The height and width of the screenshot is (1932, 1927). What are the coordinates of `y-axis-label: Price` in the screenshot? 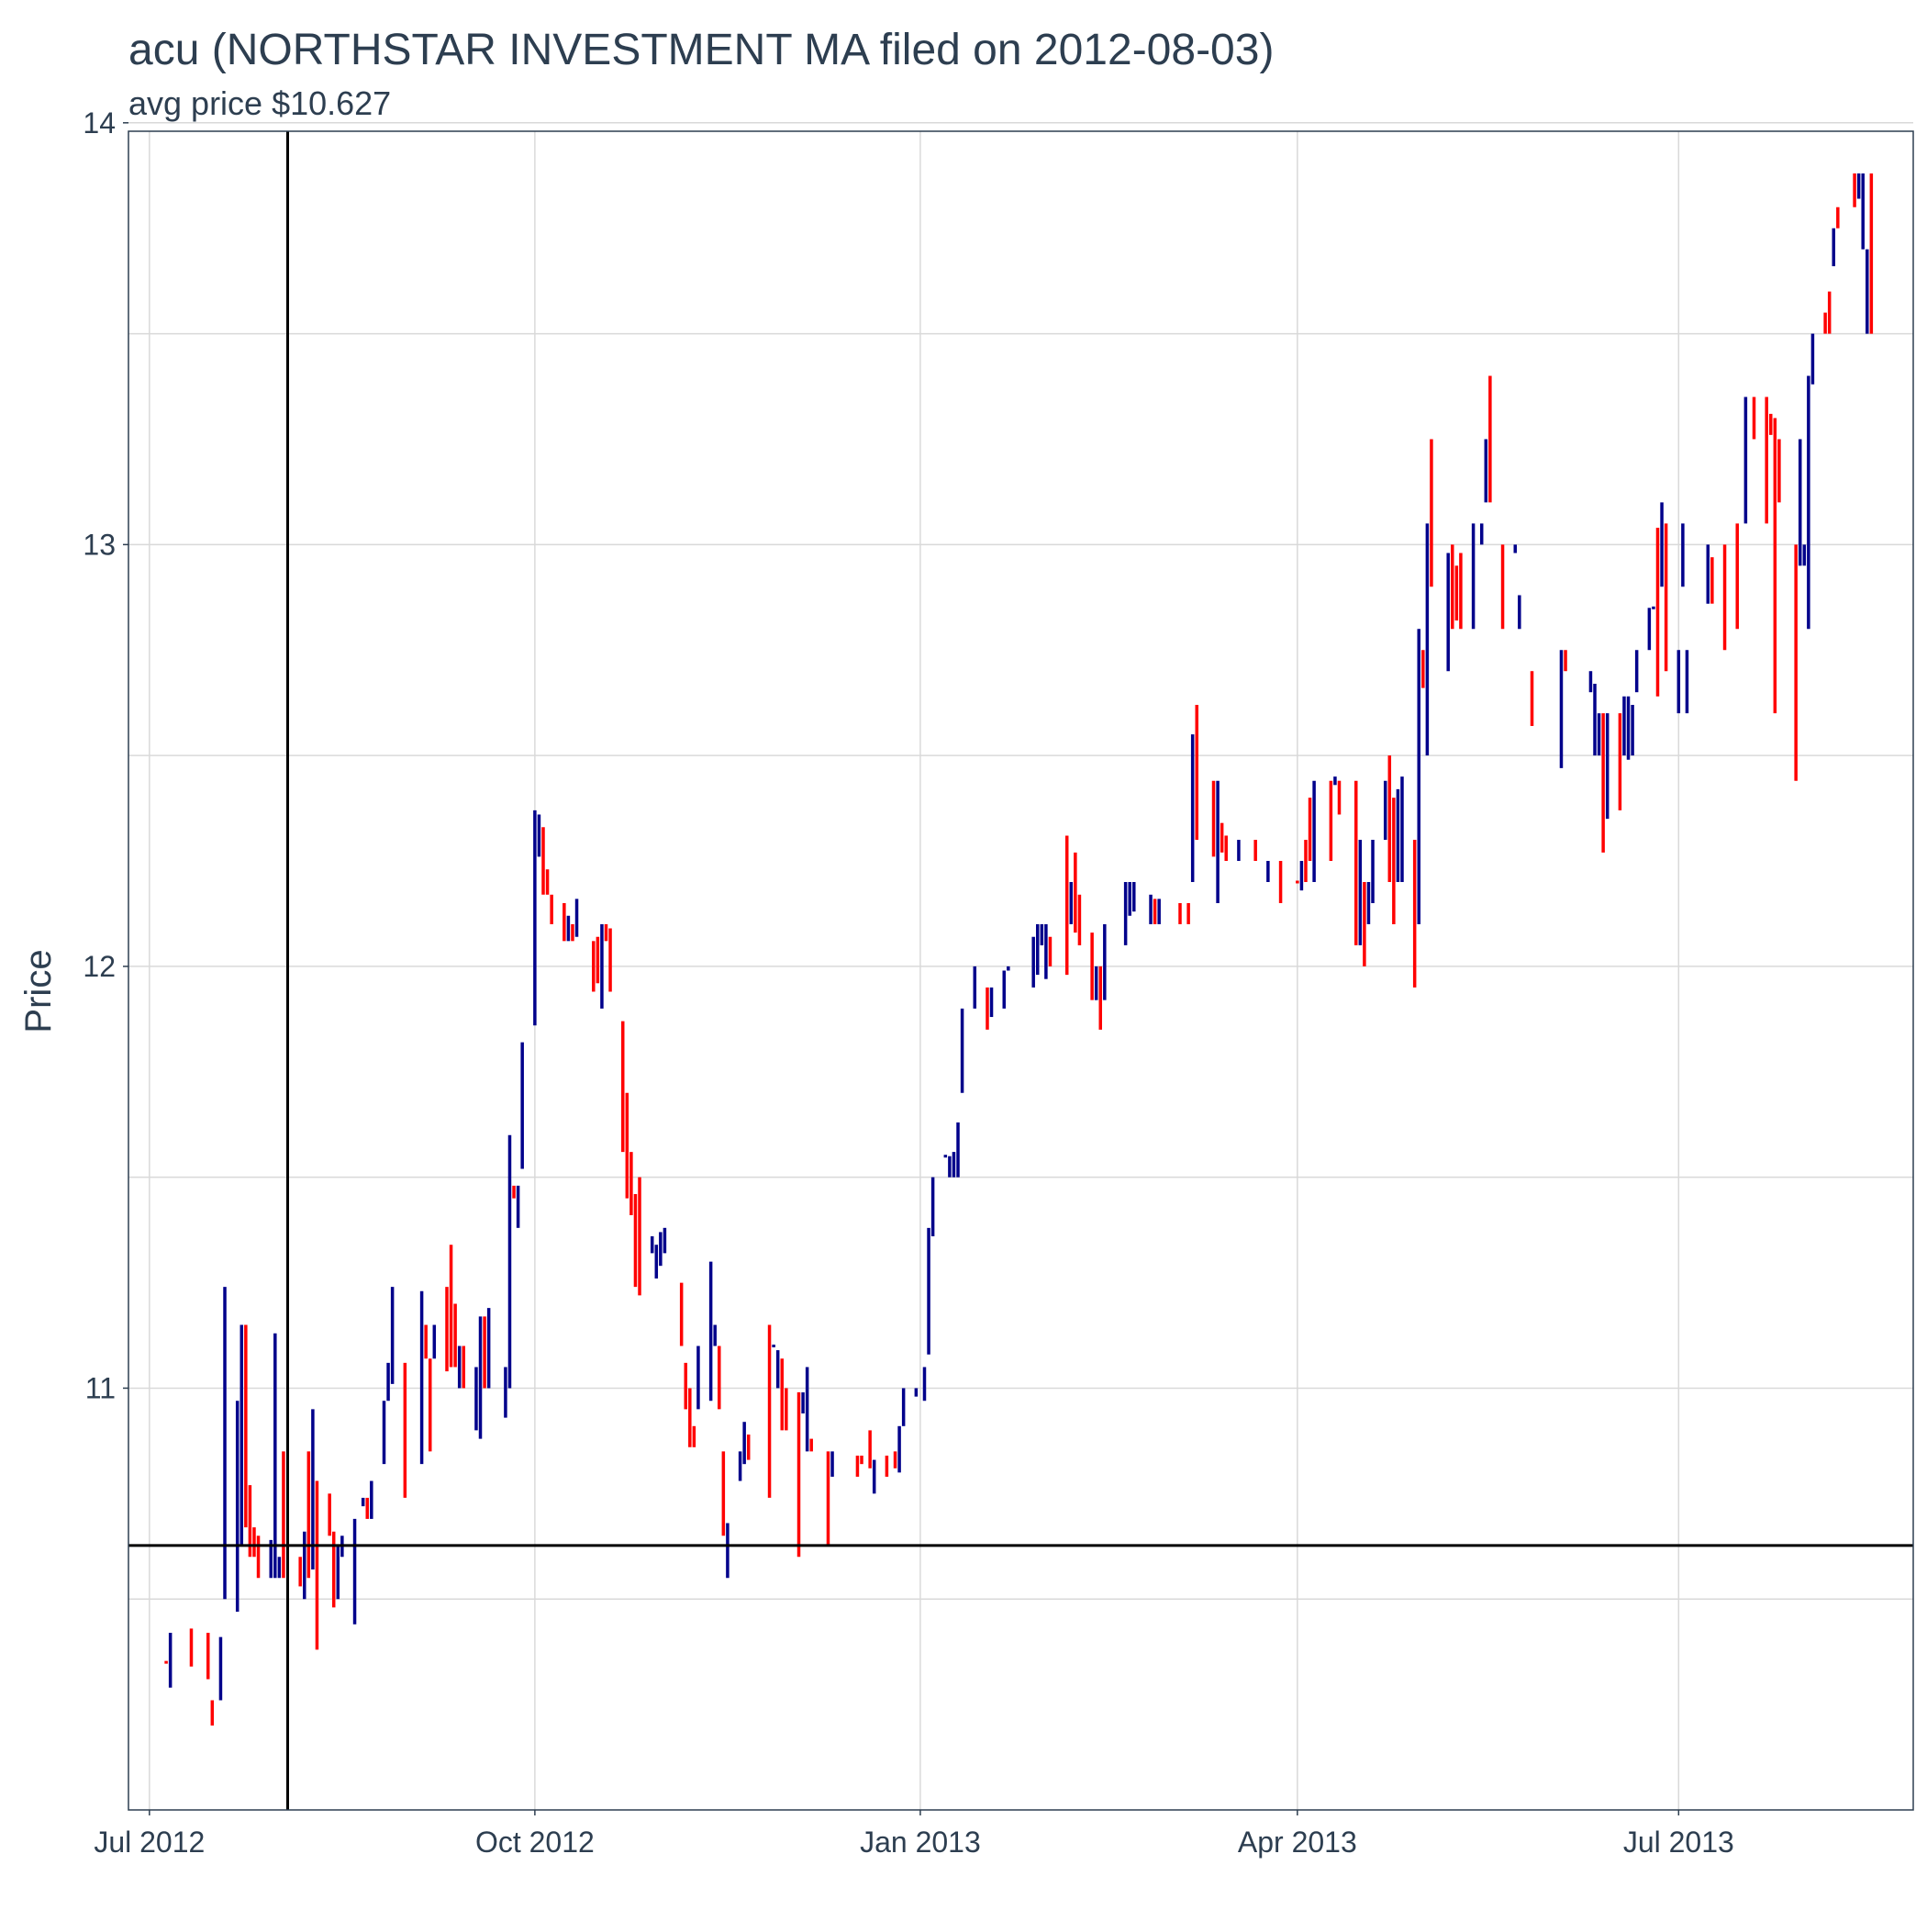 It's located at (38, 991).